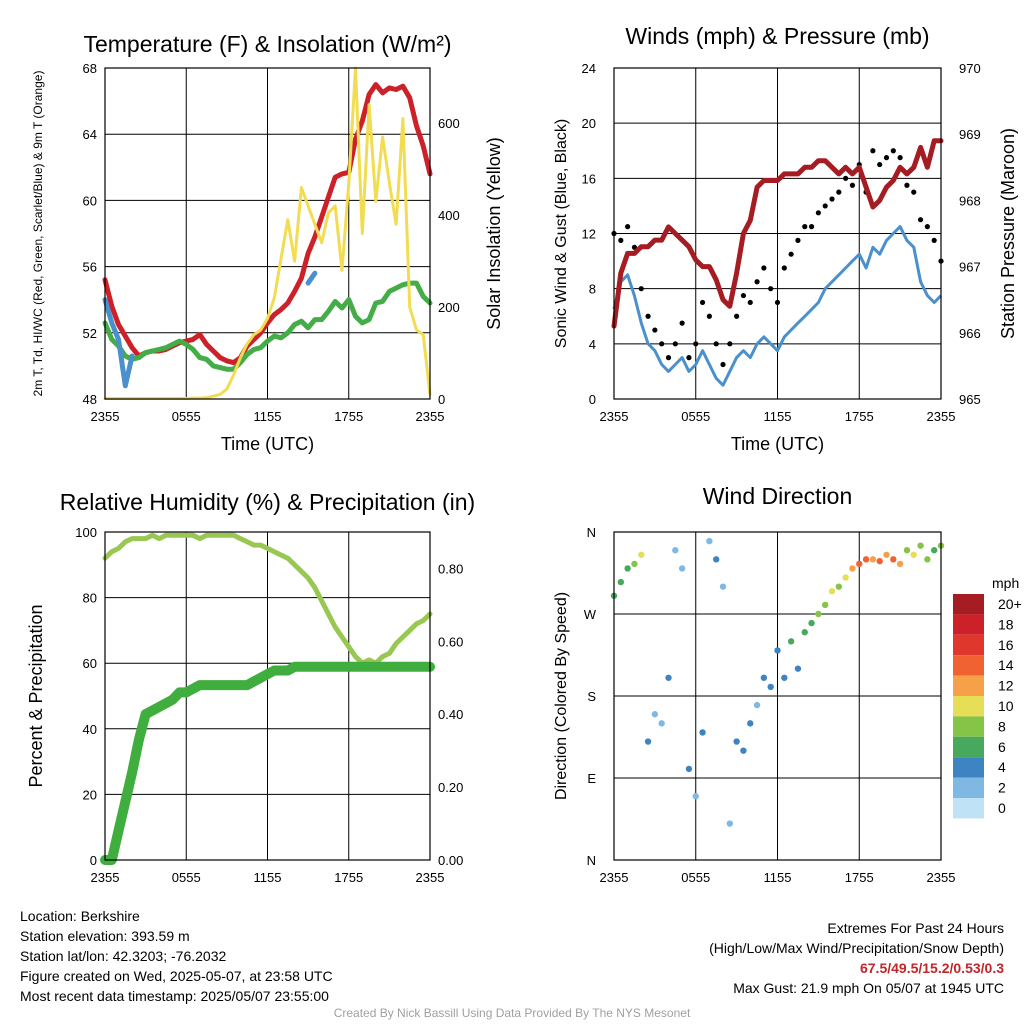 This screenshot has width=1024, height=1024. What do you see at coordinates (591, 778) in the screenshot?
I see `y-tick-label: E` at bounding box center [591, 778].